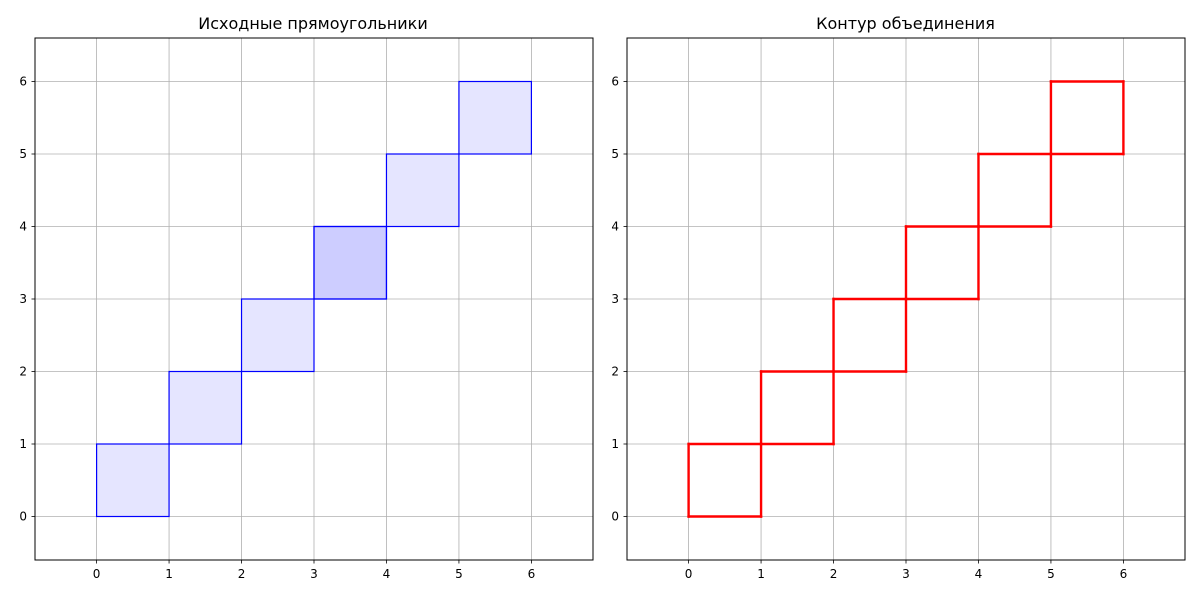  Describe the element at coordinates (905, 23) in the screenshot. I see `panel-title: Контур объединения` at that location.